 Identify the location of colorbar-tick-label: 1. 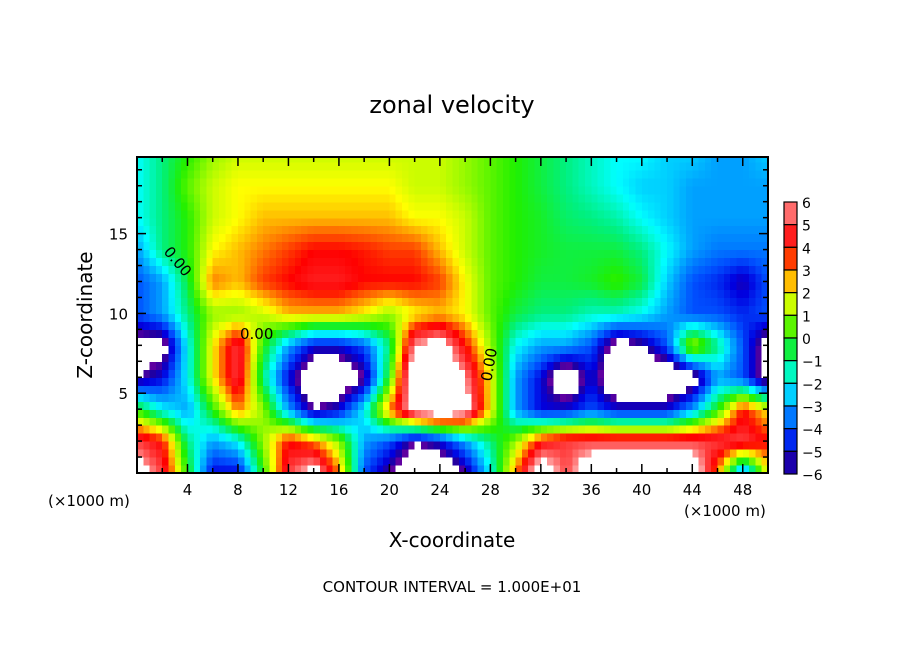
(806, 317).